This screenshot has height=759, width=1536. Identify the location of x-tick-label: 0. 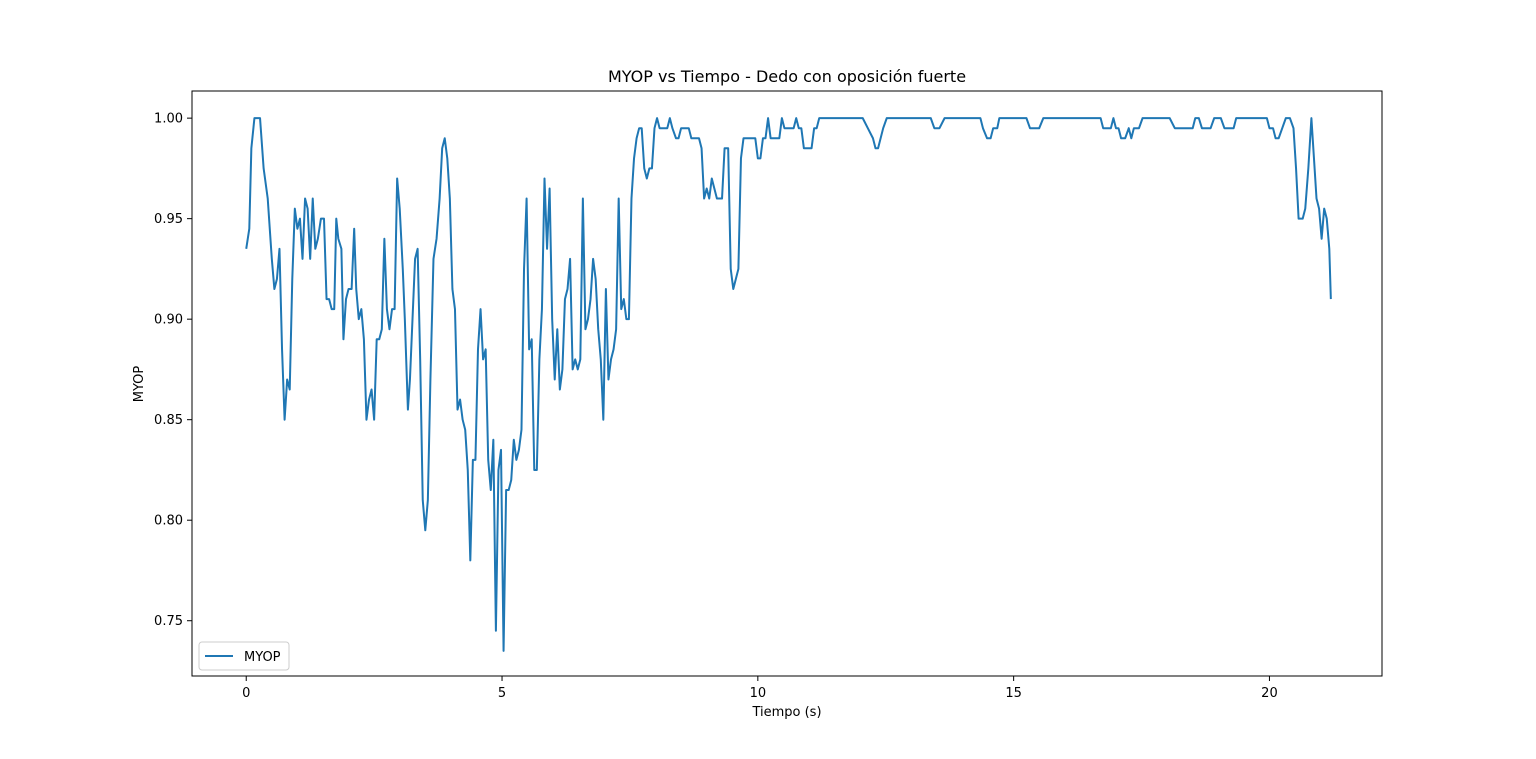
(246, 693).